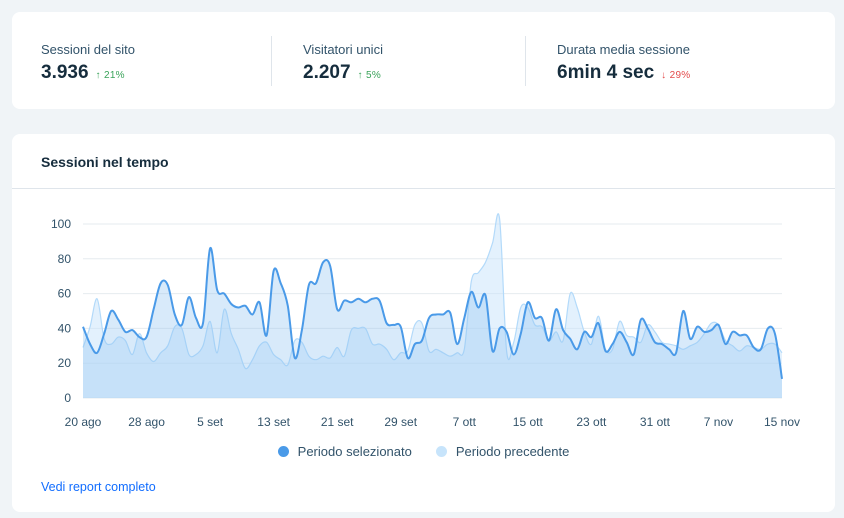  I want to click on legend-label: Periodo selezionato, so click(354, 451).